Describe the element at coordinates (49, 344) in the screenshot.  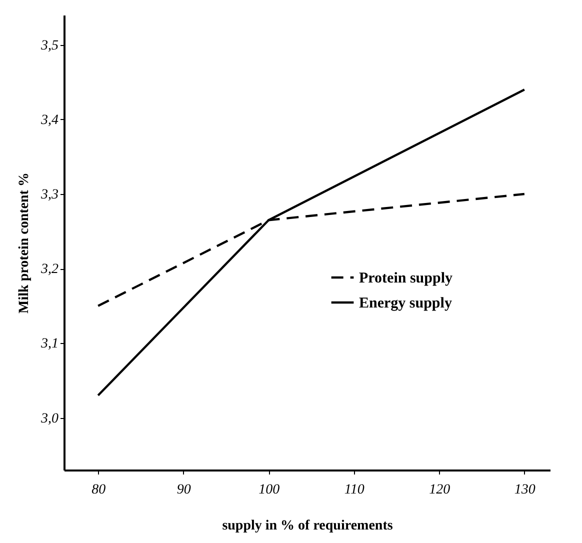
I see `y-tick-label: 3,1` at that location.